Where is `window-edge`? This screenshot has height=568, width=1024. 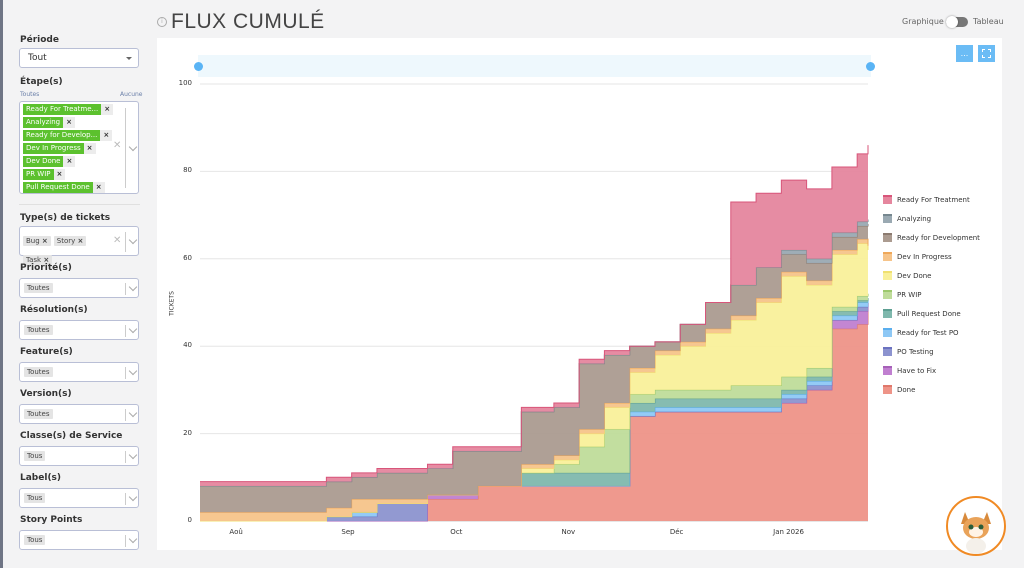
window-edge is located at coordinates (1, 284).